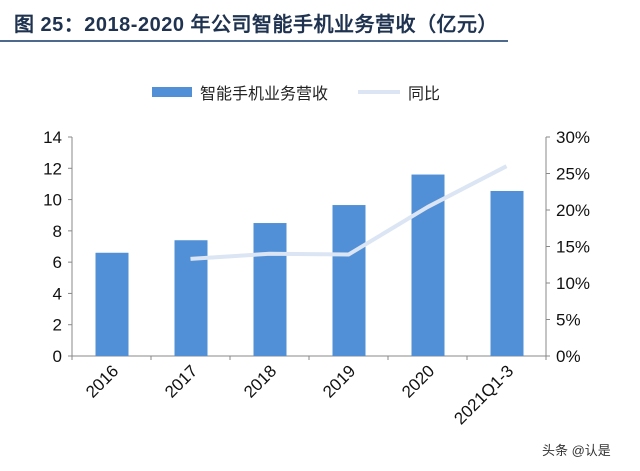 The width and height of the screenshot is (640, 471). What do you see at coordinates (172, 92) in the screenshot?
I see `legend-swatch-bar` at bounding box center [172, 92].